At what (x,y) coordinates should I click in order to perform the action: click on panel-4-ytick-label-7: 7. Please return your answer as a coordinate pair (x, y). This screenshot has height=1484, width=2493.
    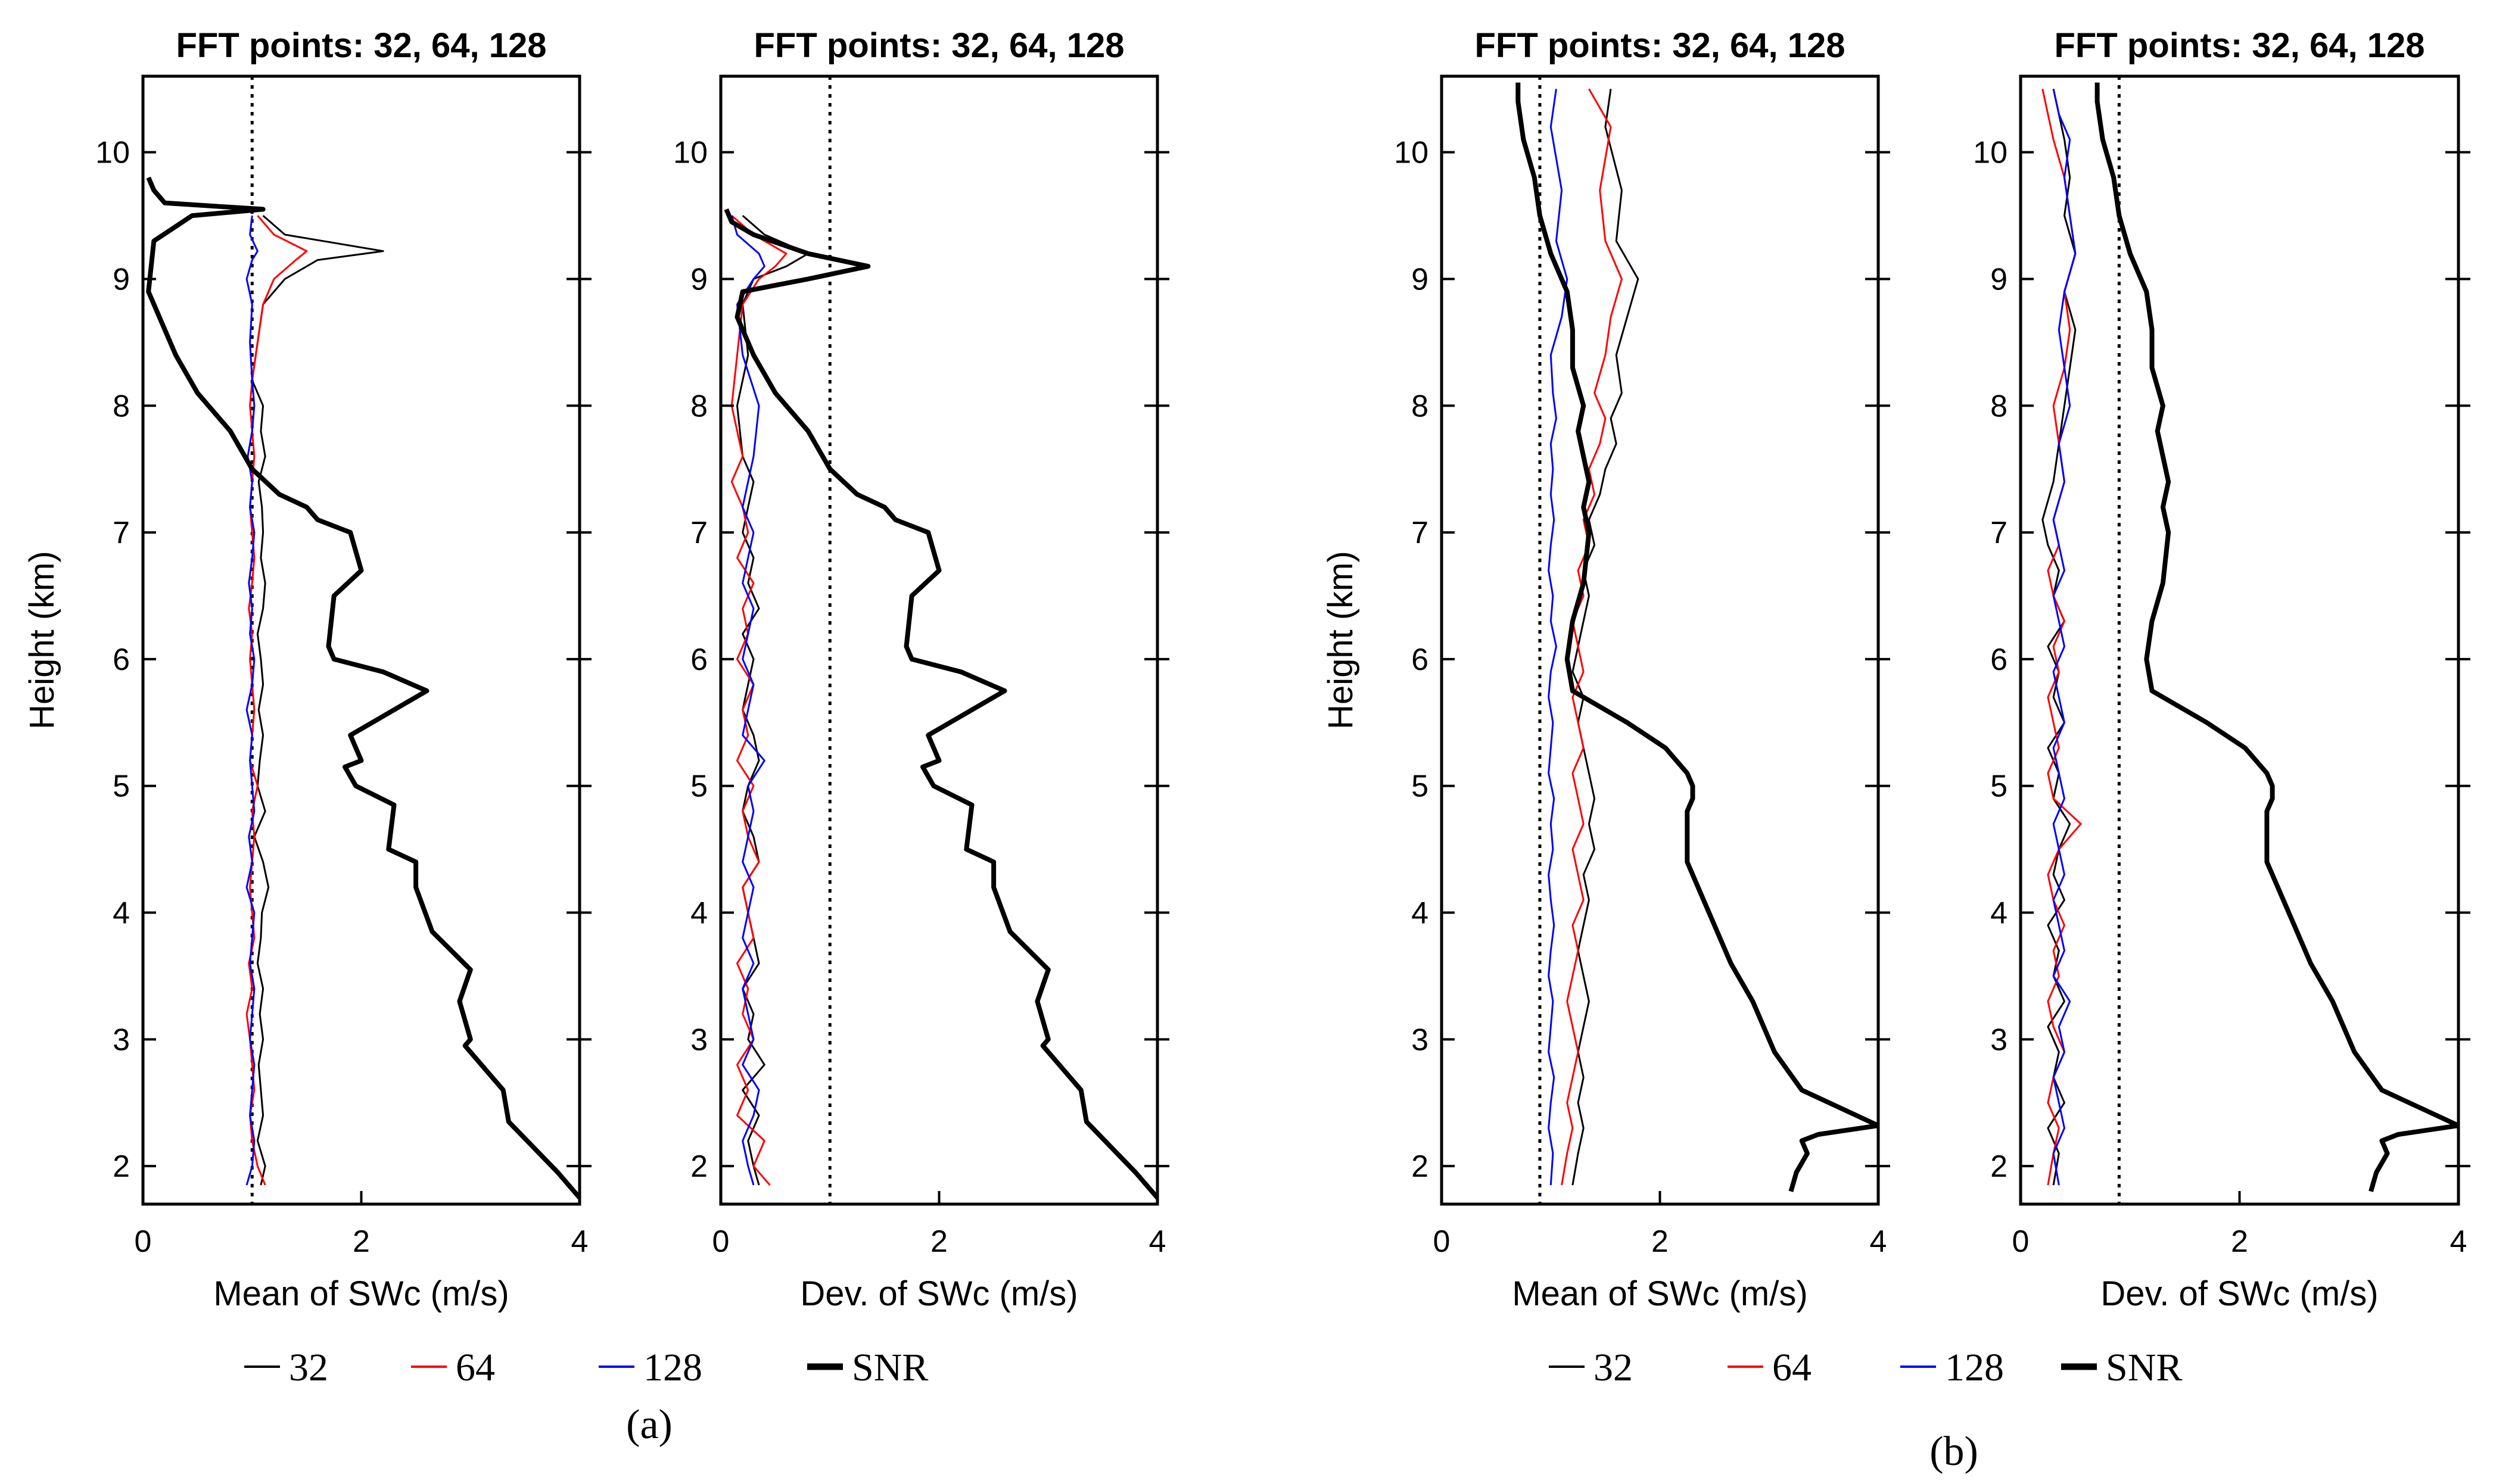
    Looking at the image, I should click on (1999, 533).